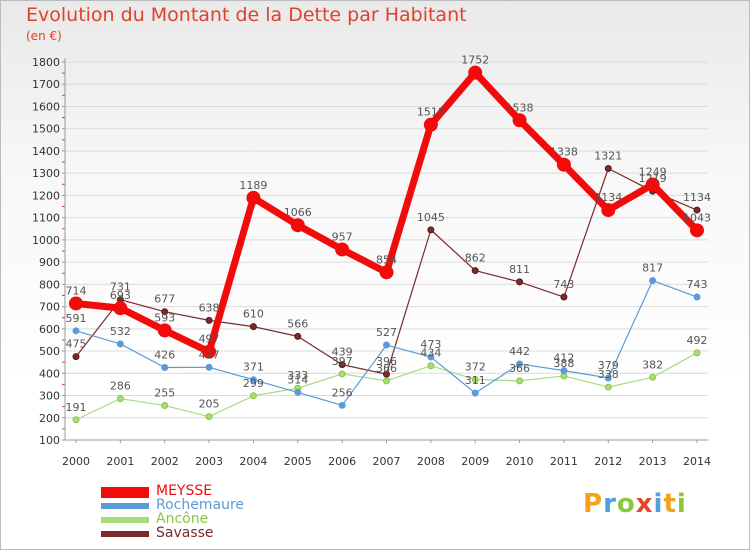 The height and width of the screenshot is (550, 750). I want to click on y-tick-label: 1600, so click(46, 106).